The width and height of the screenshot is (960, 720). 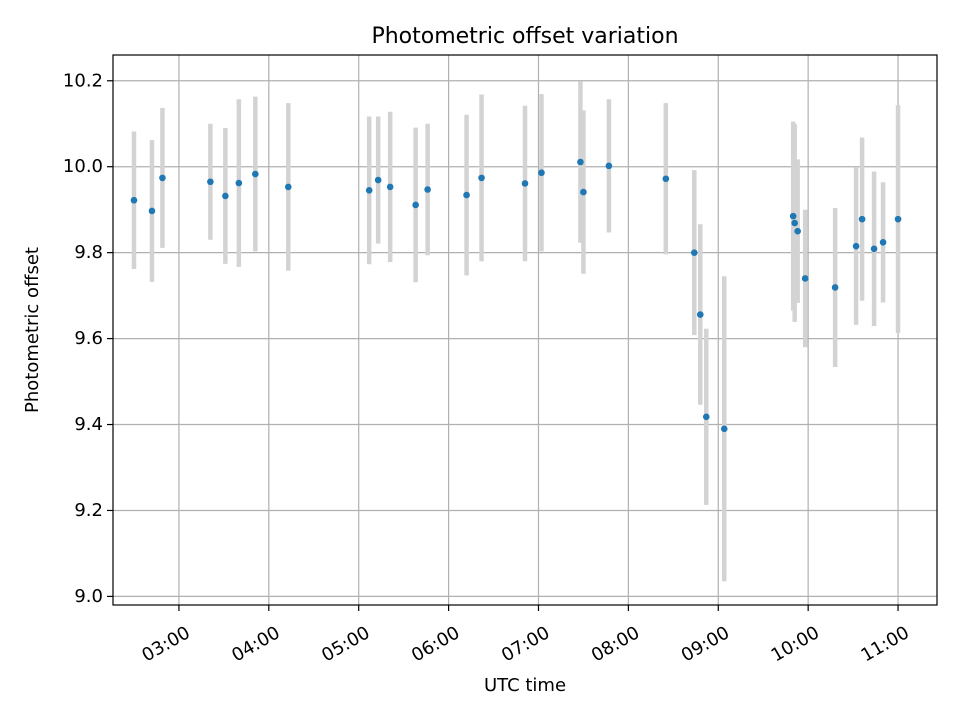 What do you see at coordinates (88, 252) in the screenshot?
I see `y-tick-label: 9.8` at bounding box center [88, 252].